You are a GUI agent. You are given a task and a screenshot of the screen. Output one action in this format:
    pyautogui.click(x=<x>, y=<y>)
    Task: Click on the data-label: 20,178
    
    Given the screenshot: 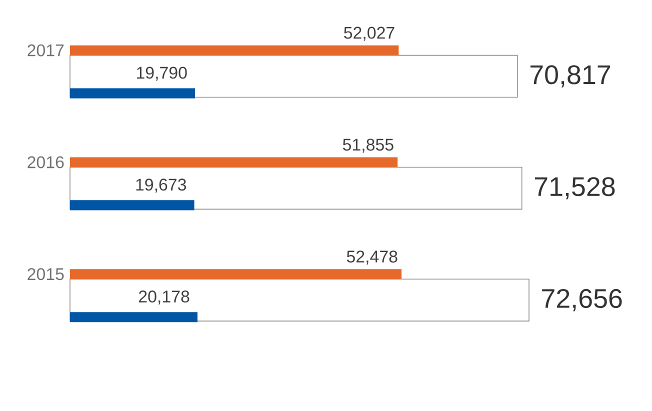 What is the action you would take?
    pyautogui.click(x=164, y=297)
    